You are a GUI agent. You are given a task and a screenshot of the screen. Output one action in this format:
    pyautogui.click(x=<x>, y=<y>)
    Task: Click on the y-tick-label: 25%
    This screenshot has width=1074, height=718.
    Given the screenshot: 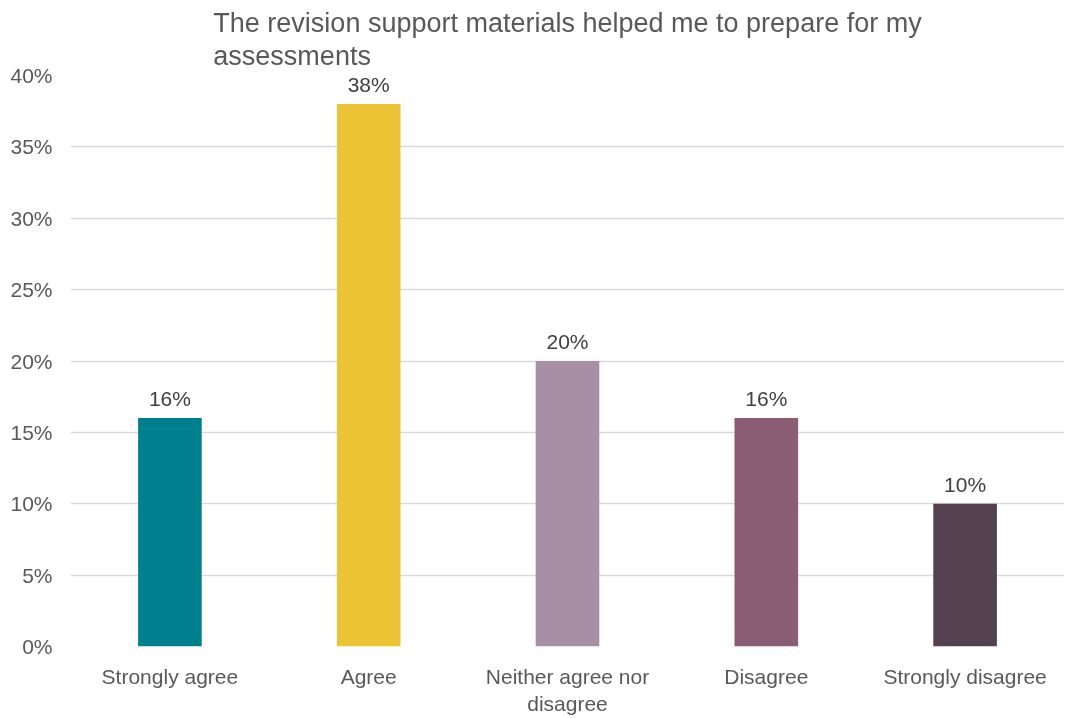 What is the action you would take?
    pyautogui.click(x=31, y=290)
    